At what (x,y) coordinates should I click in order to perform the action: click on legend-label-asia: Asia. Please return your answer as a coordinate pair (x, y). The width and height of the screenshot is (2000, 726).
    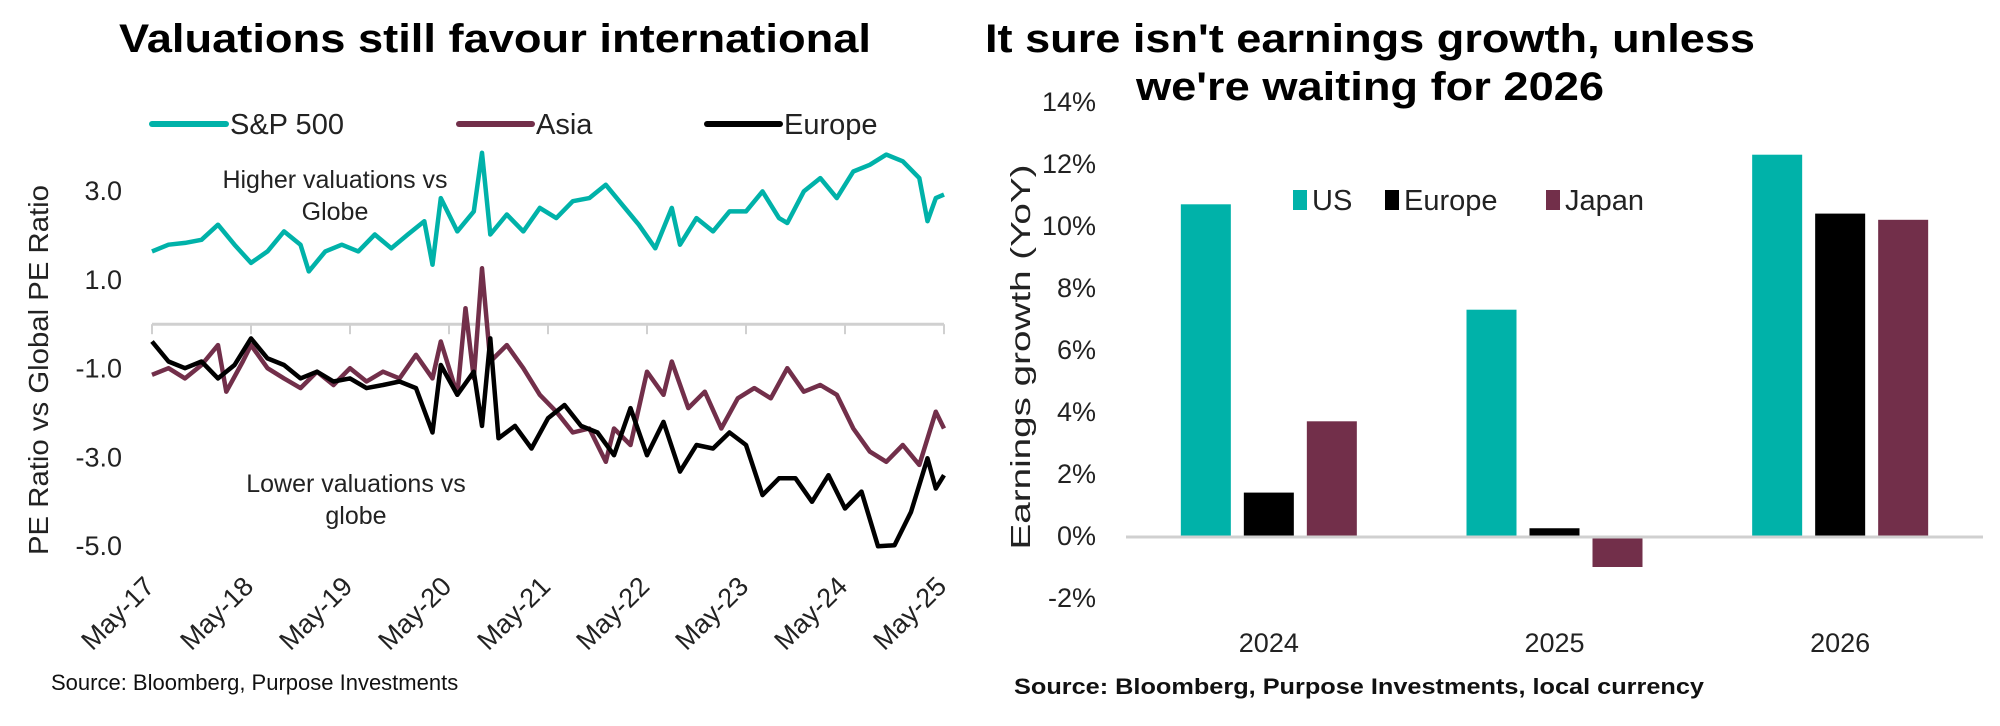
    Looking at the image, I should click on (564, 125).